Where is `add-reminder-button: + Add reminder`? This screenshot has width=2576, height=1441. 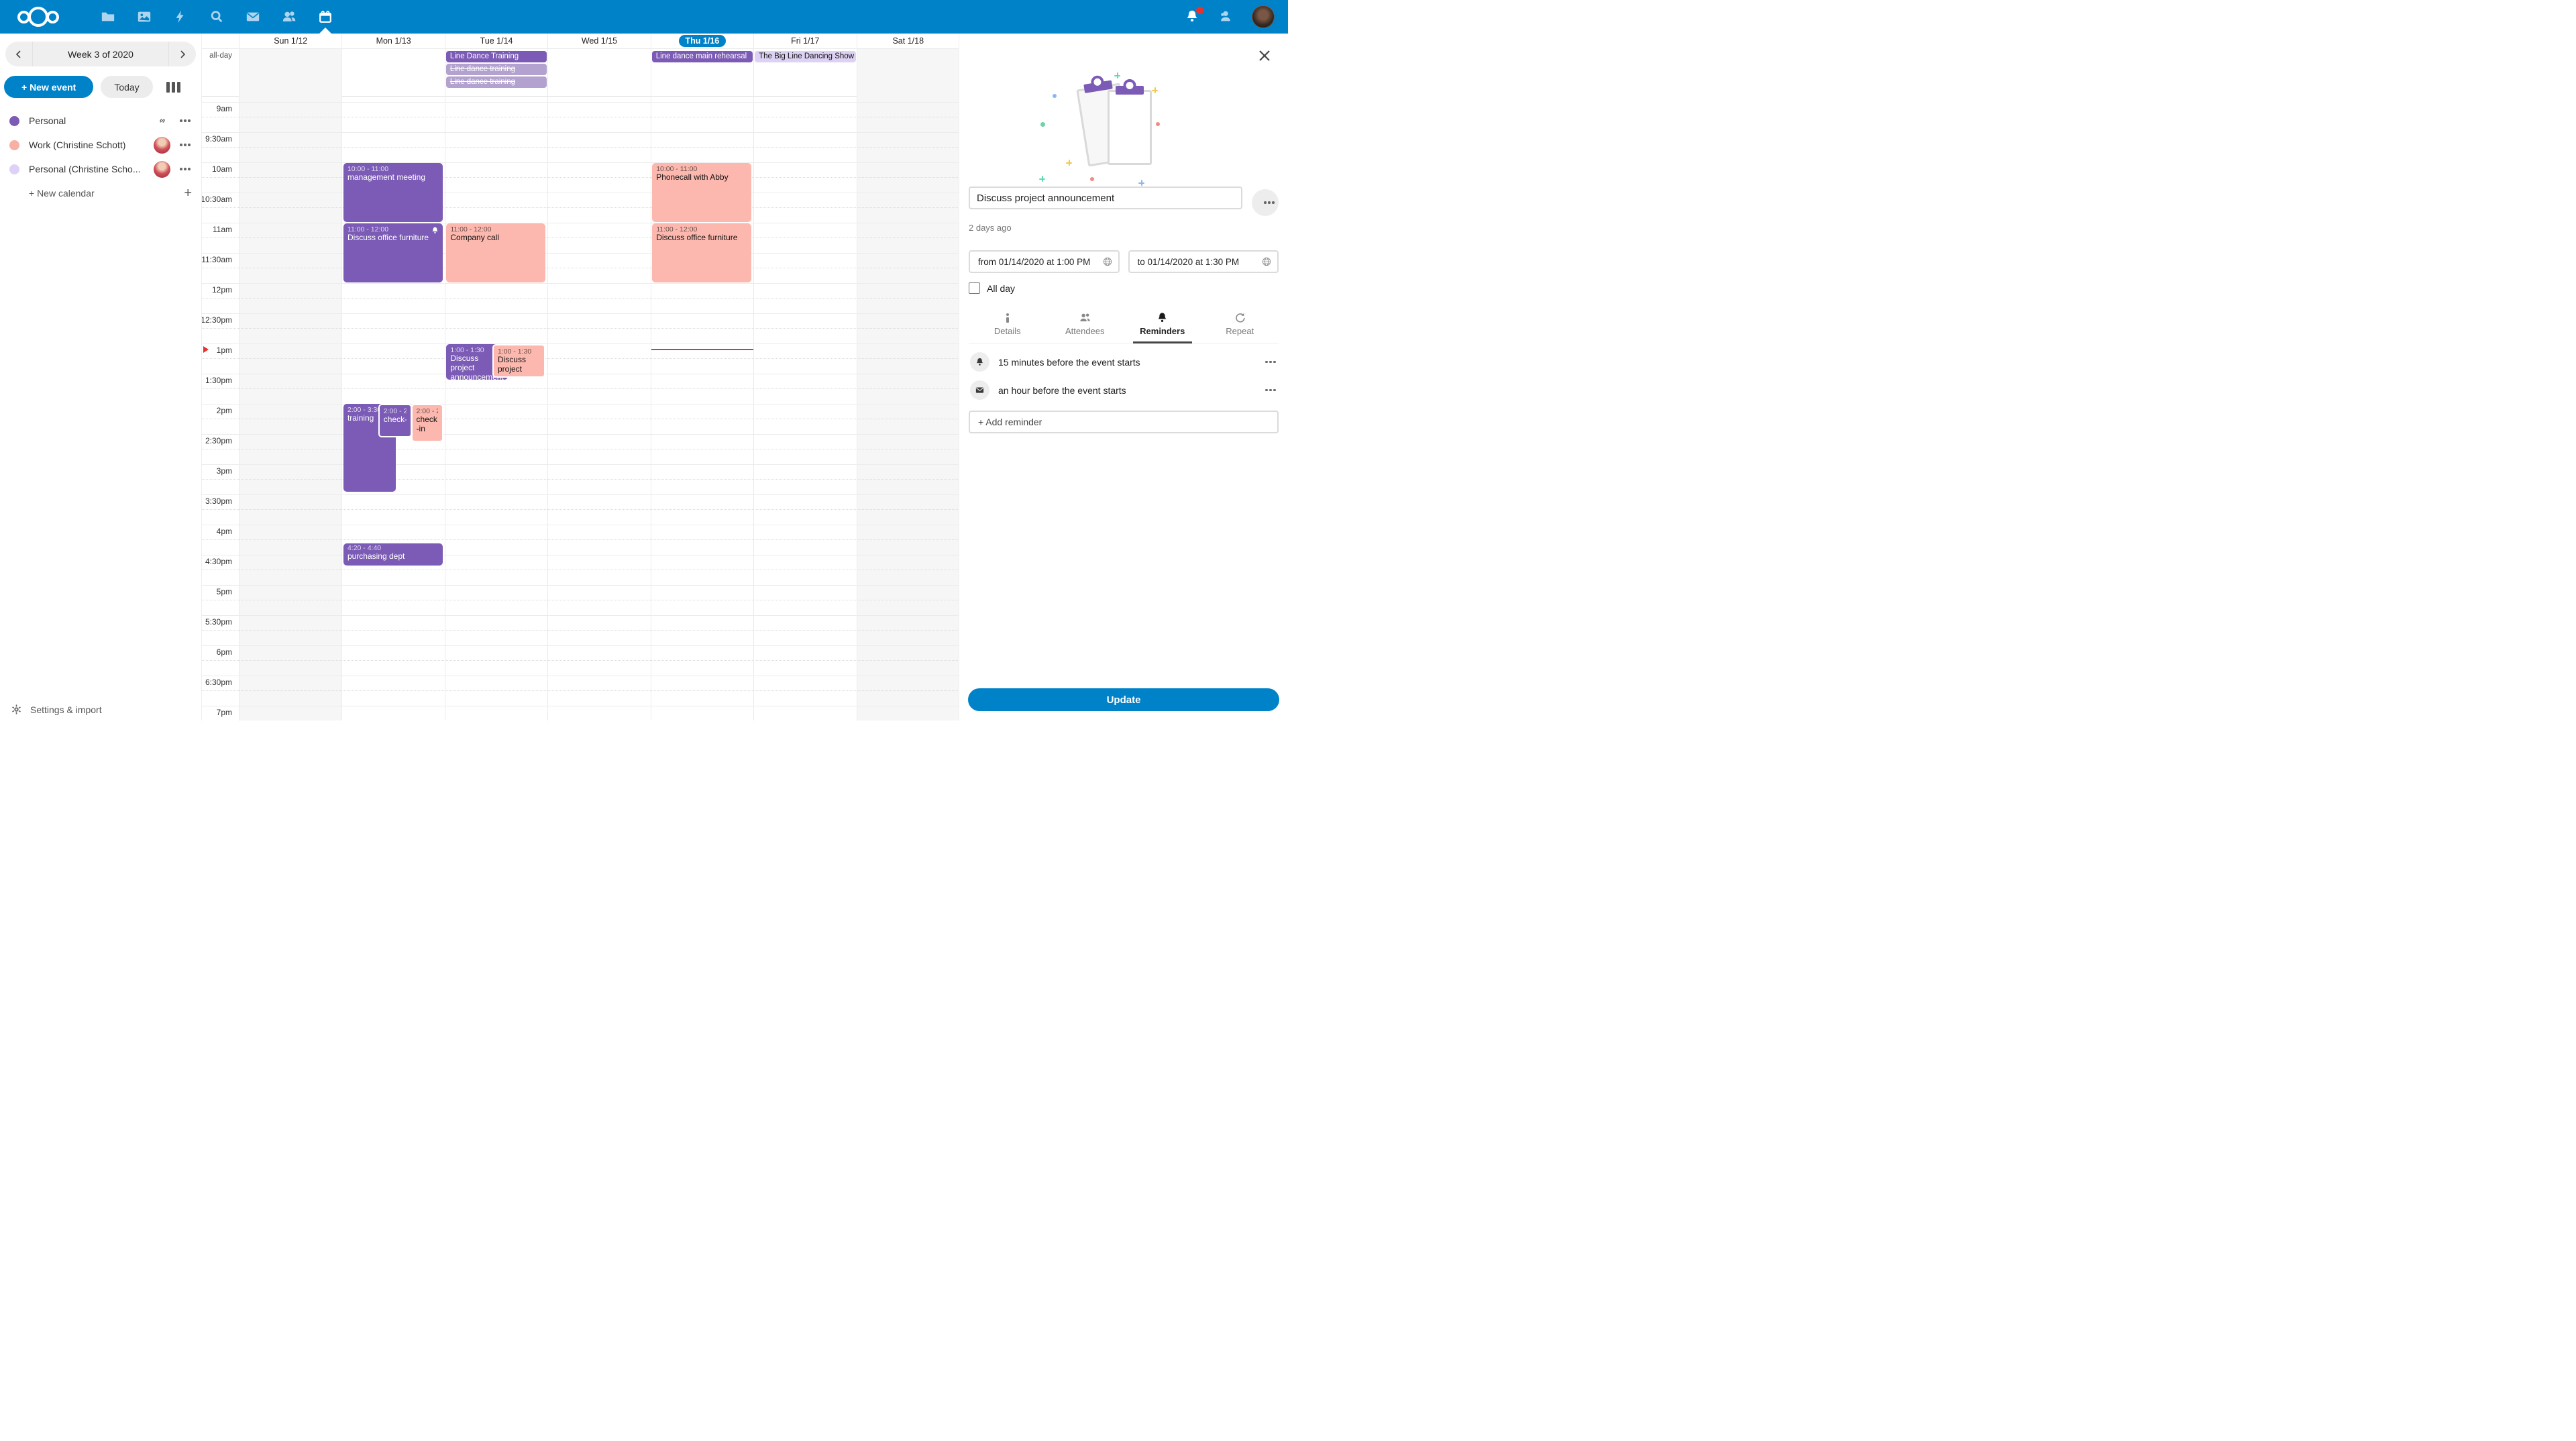
add-reminder-button: + Add reminder is located at coordinates (1124, 422).